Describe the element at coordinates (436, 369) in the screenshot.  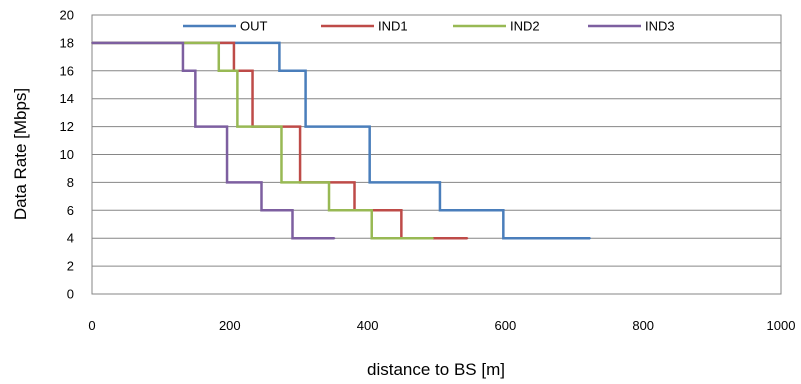
I see `x-axis-title: distance to BS [m]` at that location.